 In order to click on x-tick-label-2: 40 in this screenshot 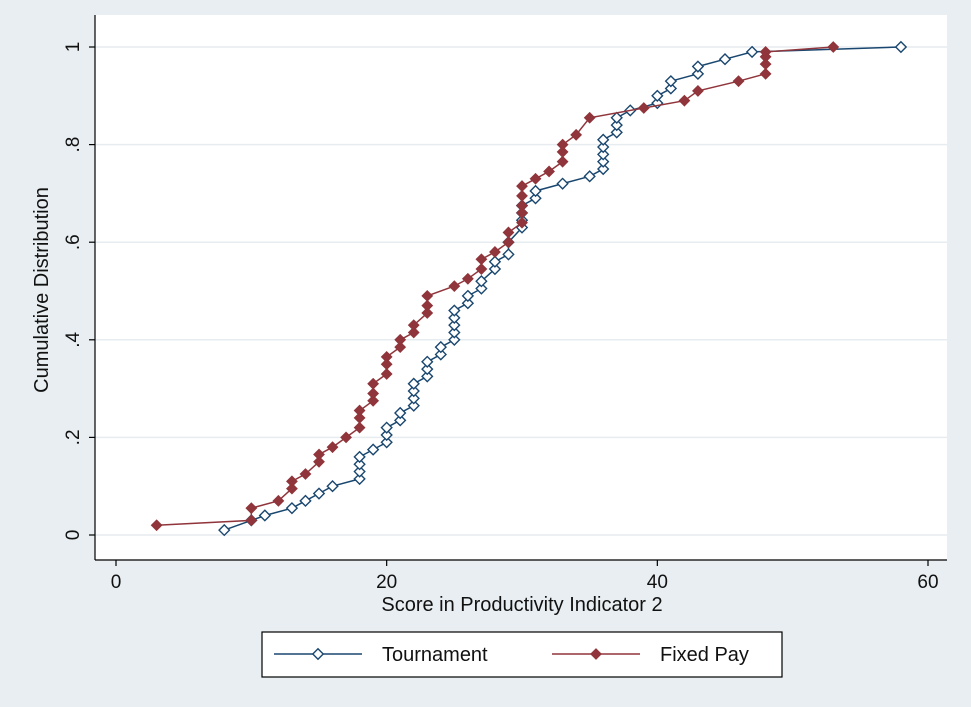, I will do `click(657, 582)`.